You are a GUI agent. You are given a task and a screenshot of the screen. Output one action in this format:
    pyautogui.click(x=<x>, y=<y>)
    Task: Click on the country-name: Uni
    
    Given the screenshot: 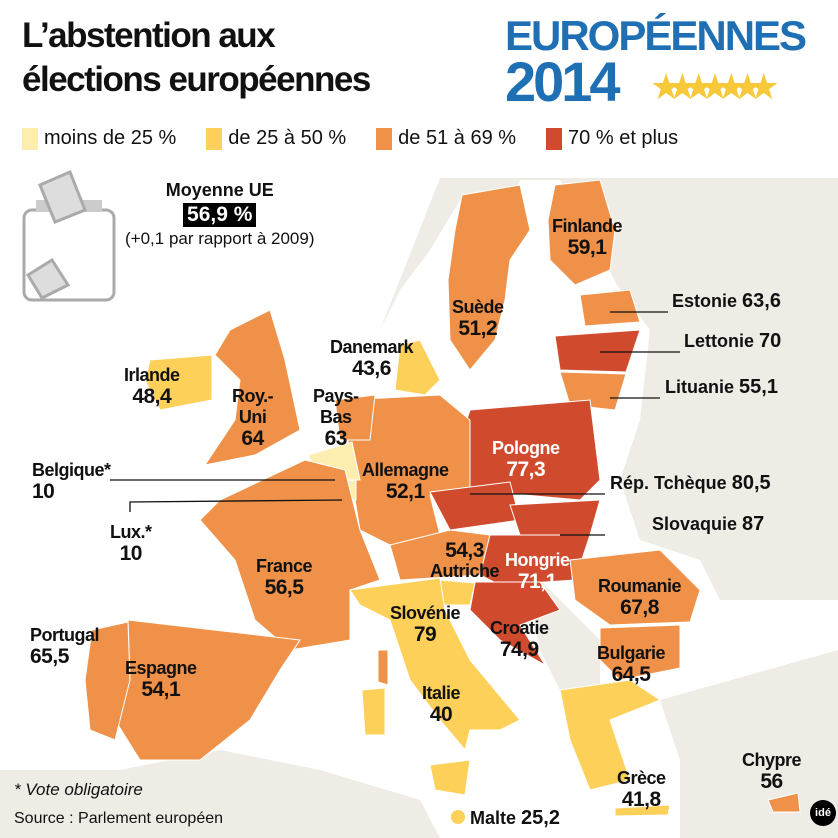 What is the action you would take?
    pyautogui.click(x=252, y=417)
    